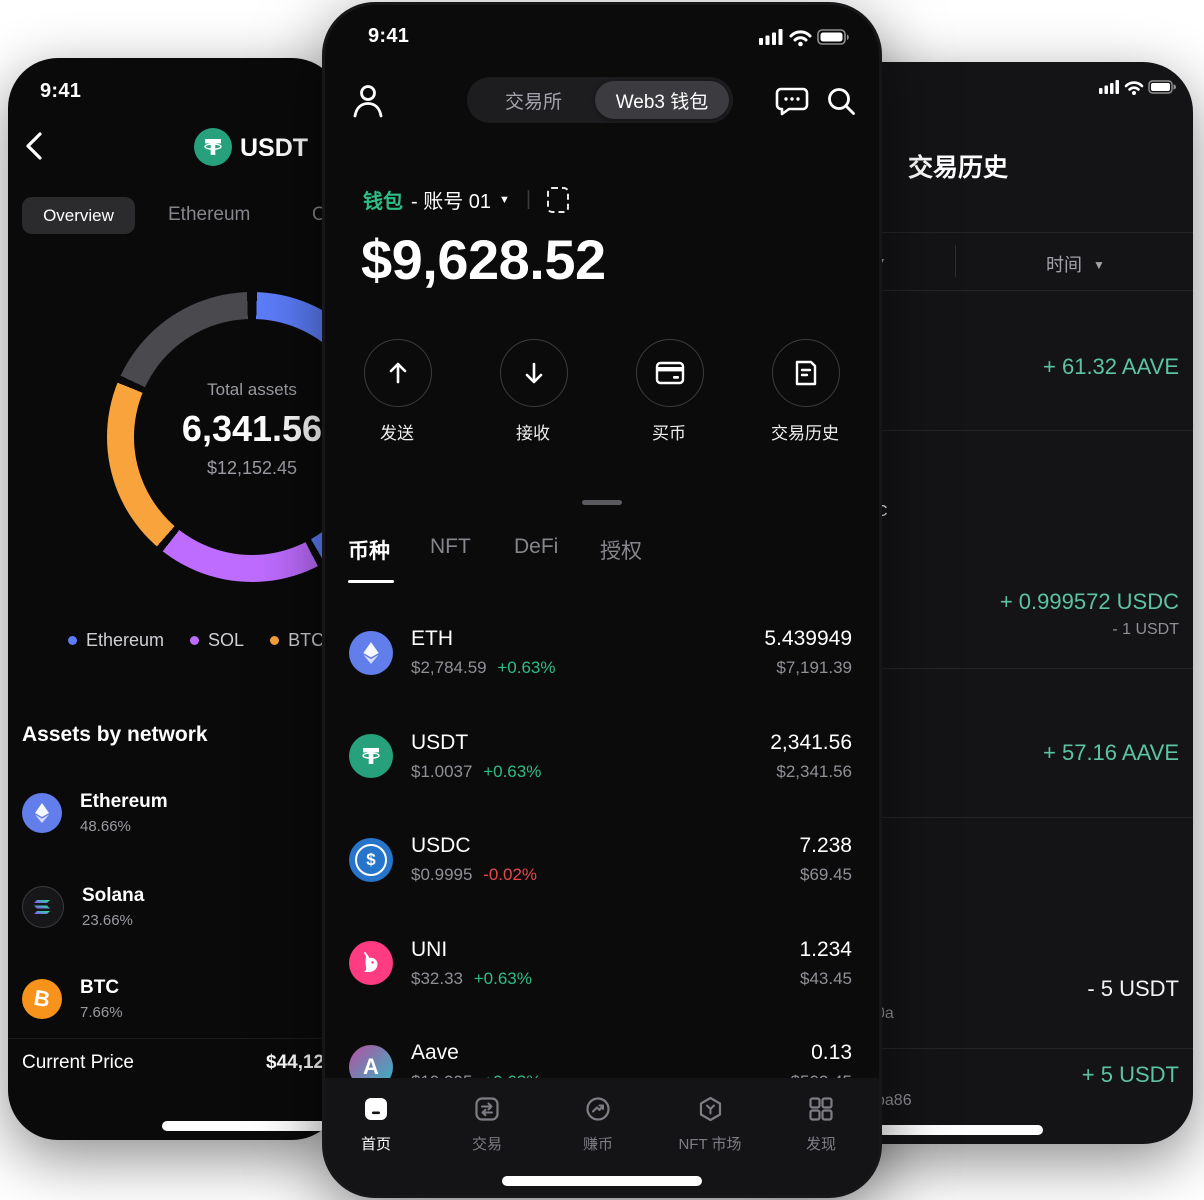 The width and height of the screenshot is (1204, 1200). What do you see at coordinates (100, 987) in the screenshot?
I see `network-name: BTC` at bounding box center [100, 987].